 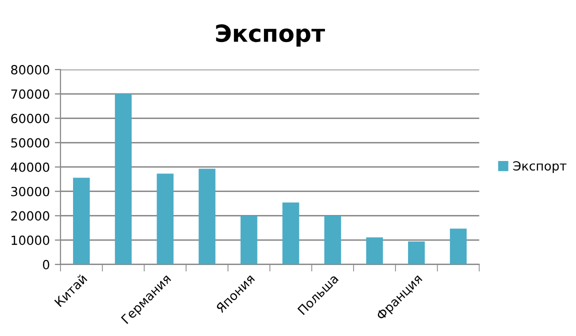 I want to click on y-tick-label: 70000, so click(x=30, y=94).